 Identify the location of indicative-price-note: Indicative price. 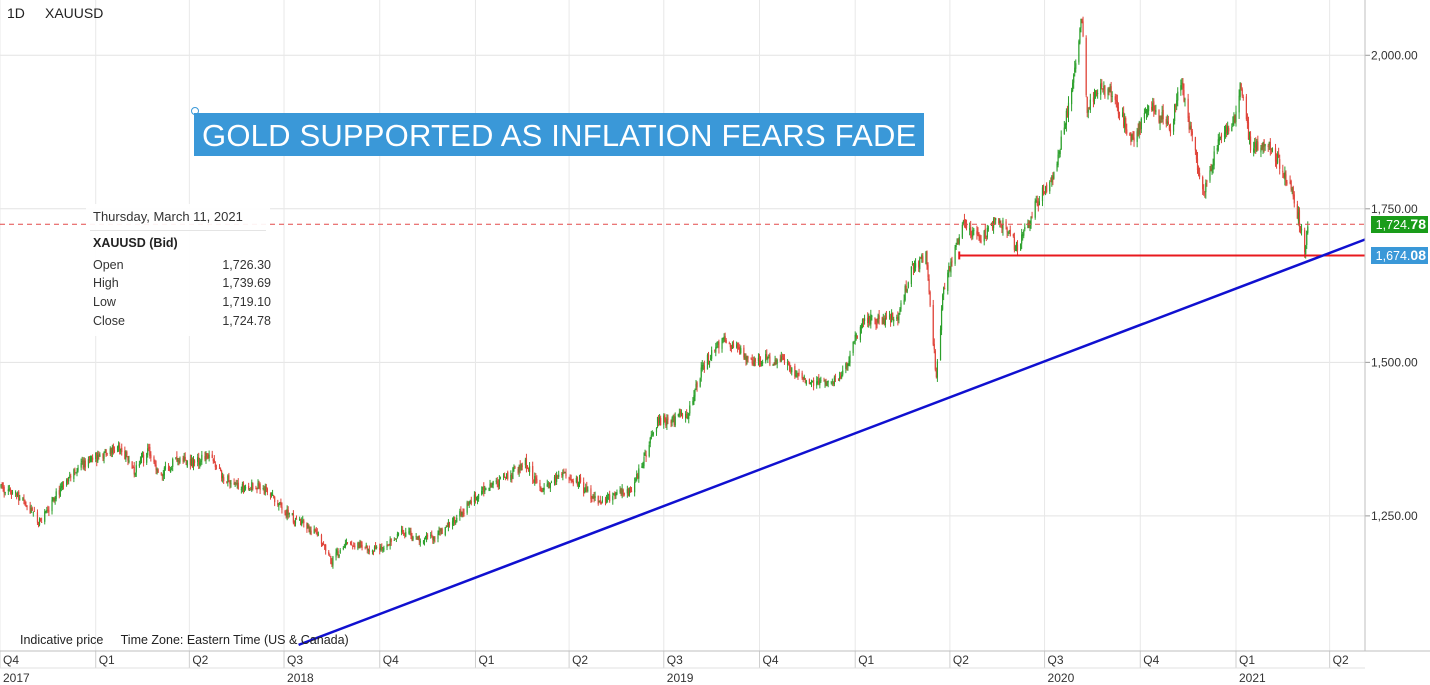
(62, 640).